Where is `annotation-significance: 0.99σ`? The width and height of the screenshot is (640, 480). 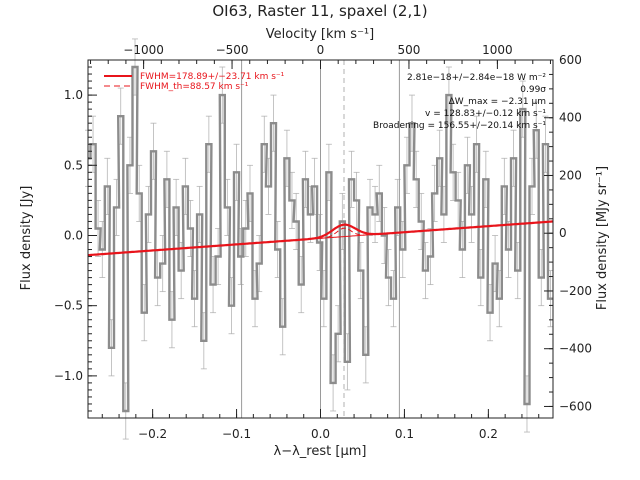
annotation-significance: 0.99σ is located at coordinates (533, 90).